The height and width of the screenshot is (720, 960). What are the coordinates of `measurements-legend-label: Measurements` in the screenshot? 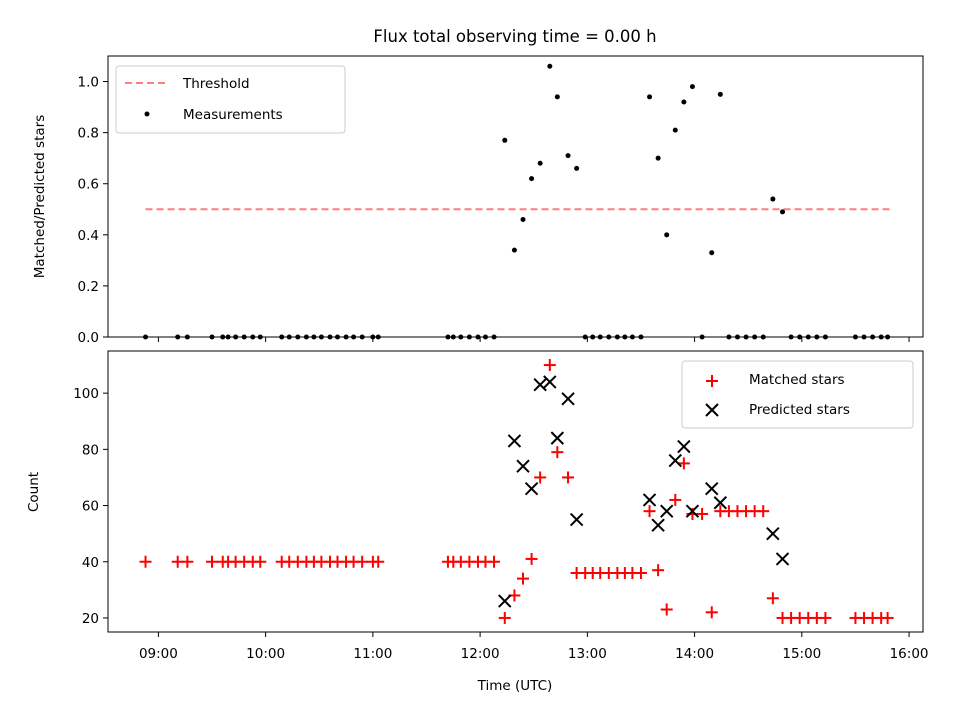 It's located at (233, 115).